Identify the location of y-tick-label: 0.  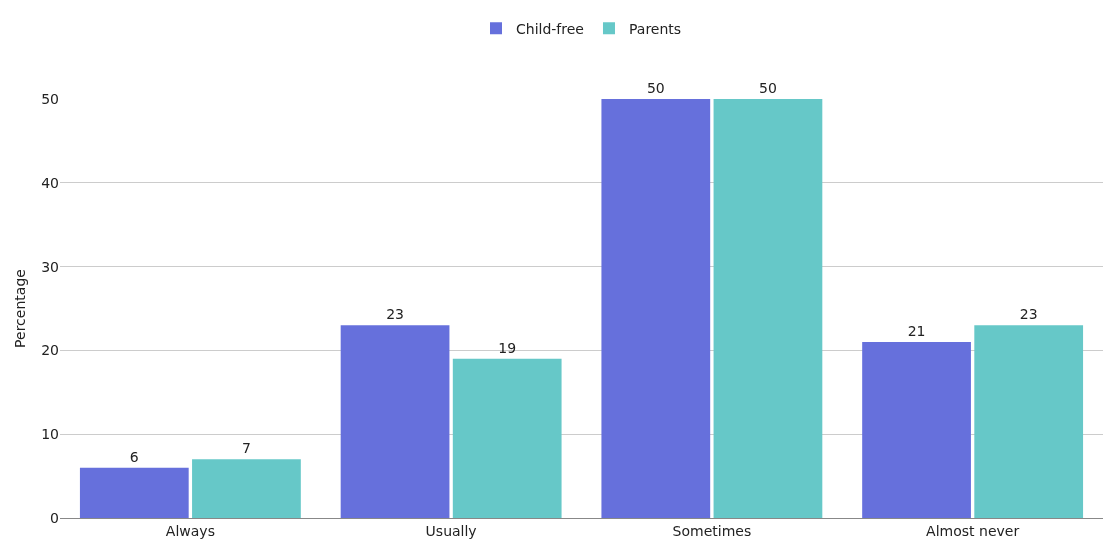
(54, 517).